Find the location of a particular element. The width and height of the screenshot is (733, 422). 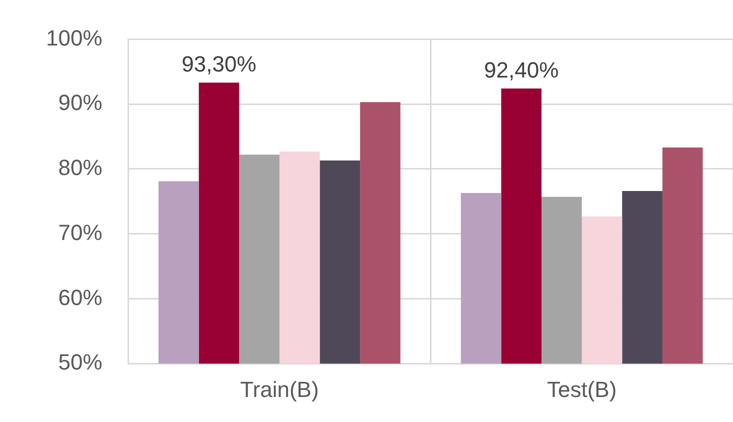

y-tick-label: 90% is located at coordinates (80, 103).